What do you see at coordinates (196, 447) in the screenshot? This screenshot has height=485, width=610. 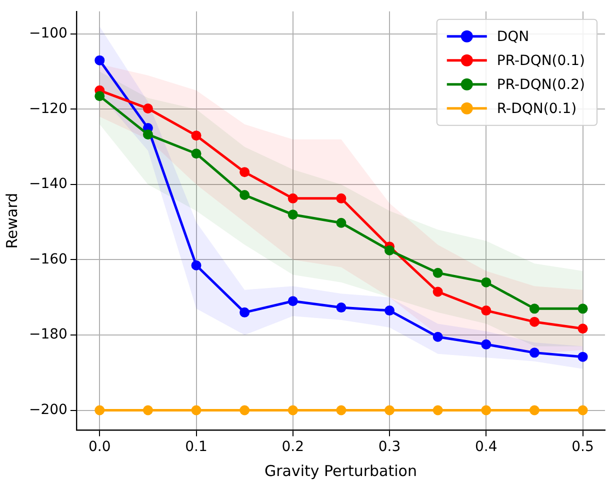 I see `x-tick-label: 0.1` at bounding box center [196, 447].